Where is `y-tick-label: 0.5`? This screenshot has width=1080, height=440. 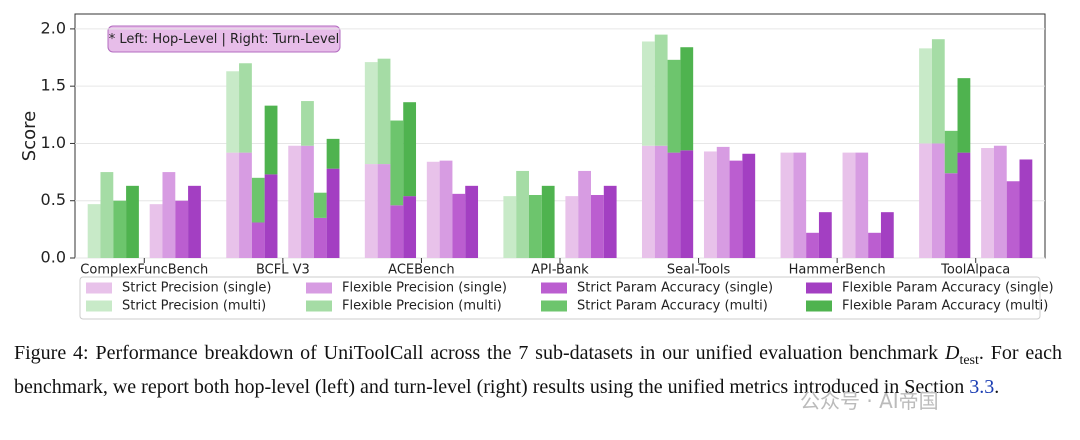 y-tick-label: 0.5 is located at coordinates (53, 199).